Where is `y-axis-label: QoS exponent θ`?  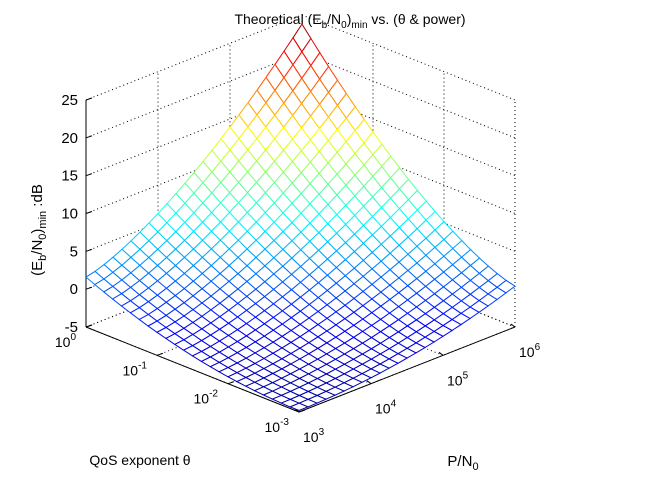
y-axis-label: QoS exponent θ is located at coordinates (139, 460).